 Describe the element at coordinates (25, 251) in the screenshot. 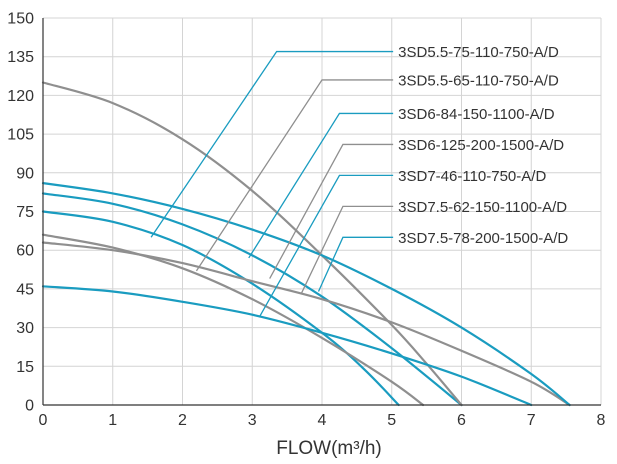

I see `y-tick-label: 60` at that location.